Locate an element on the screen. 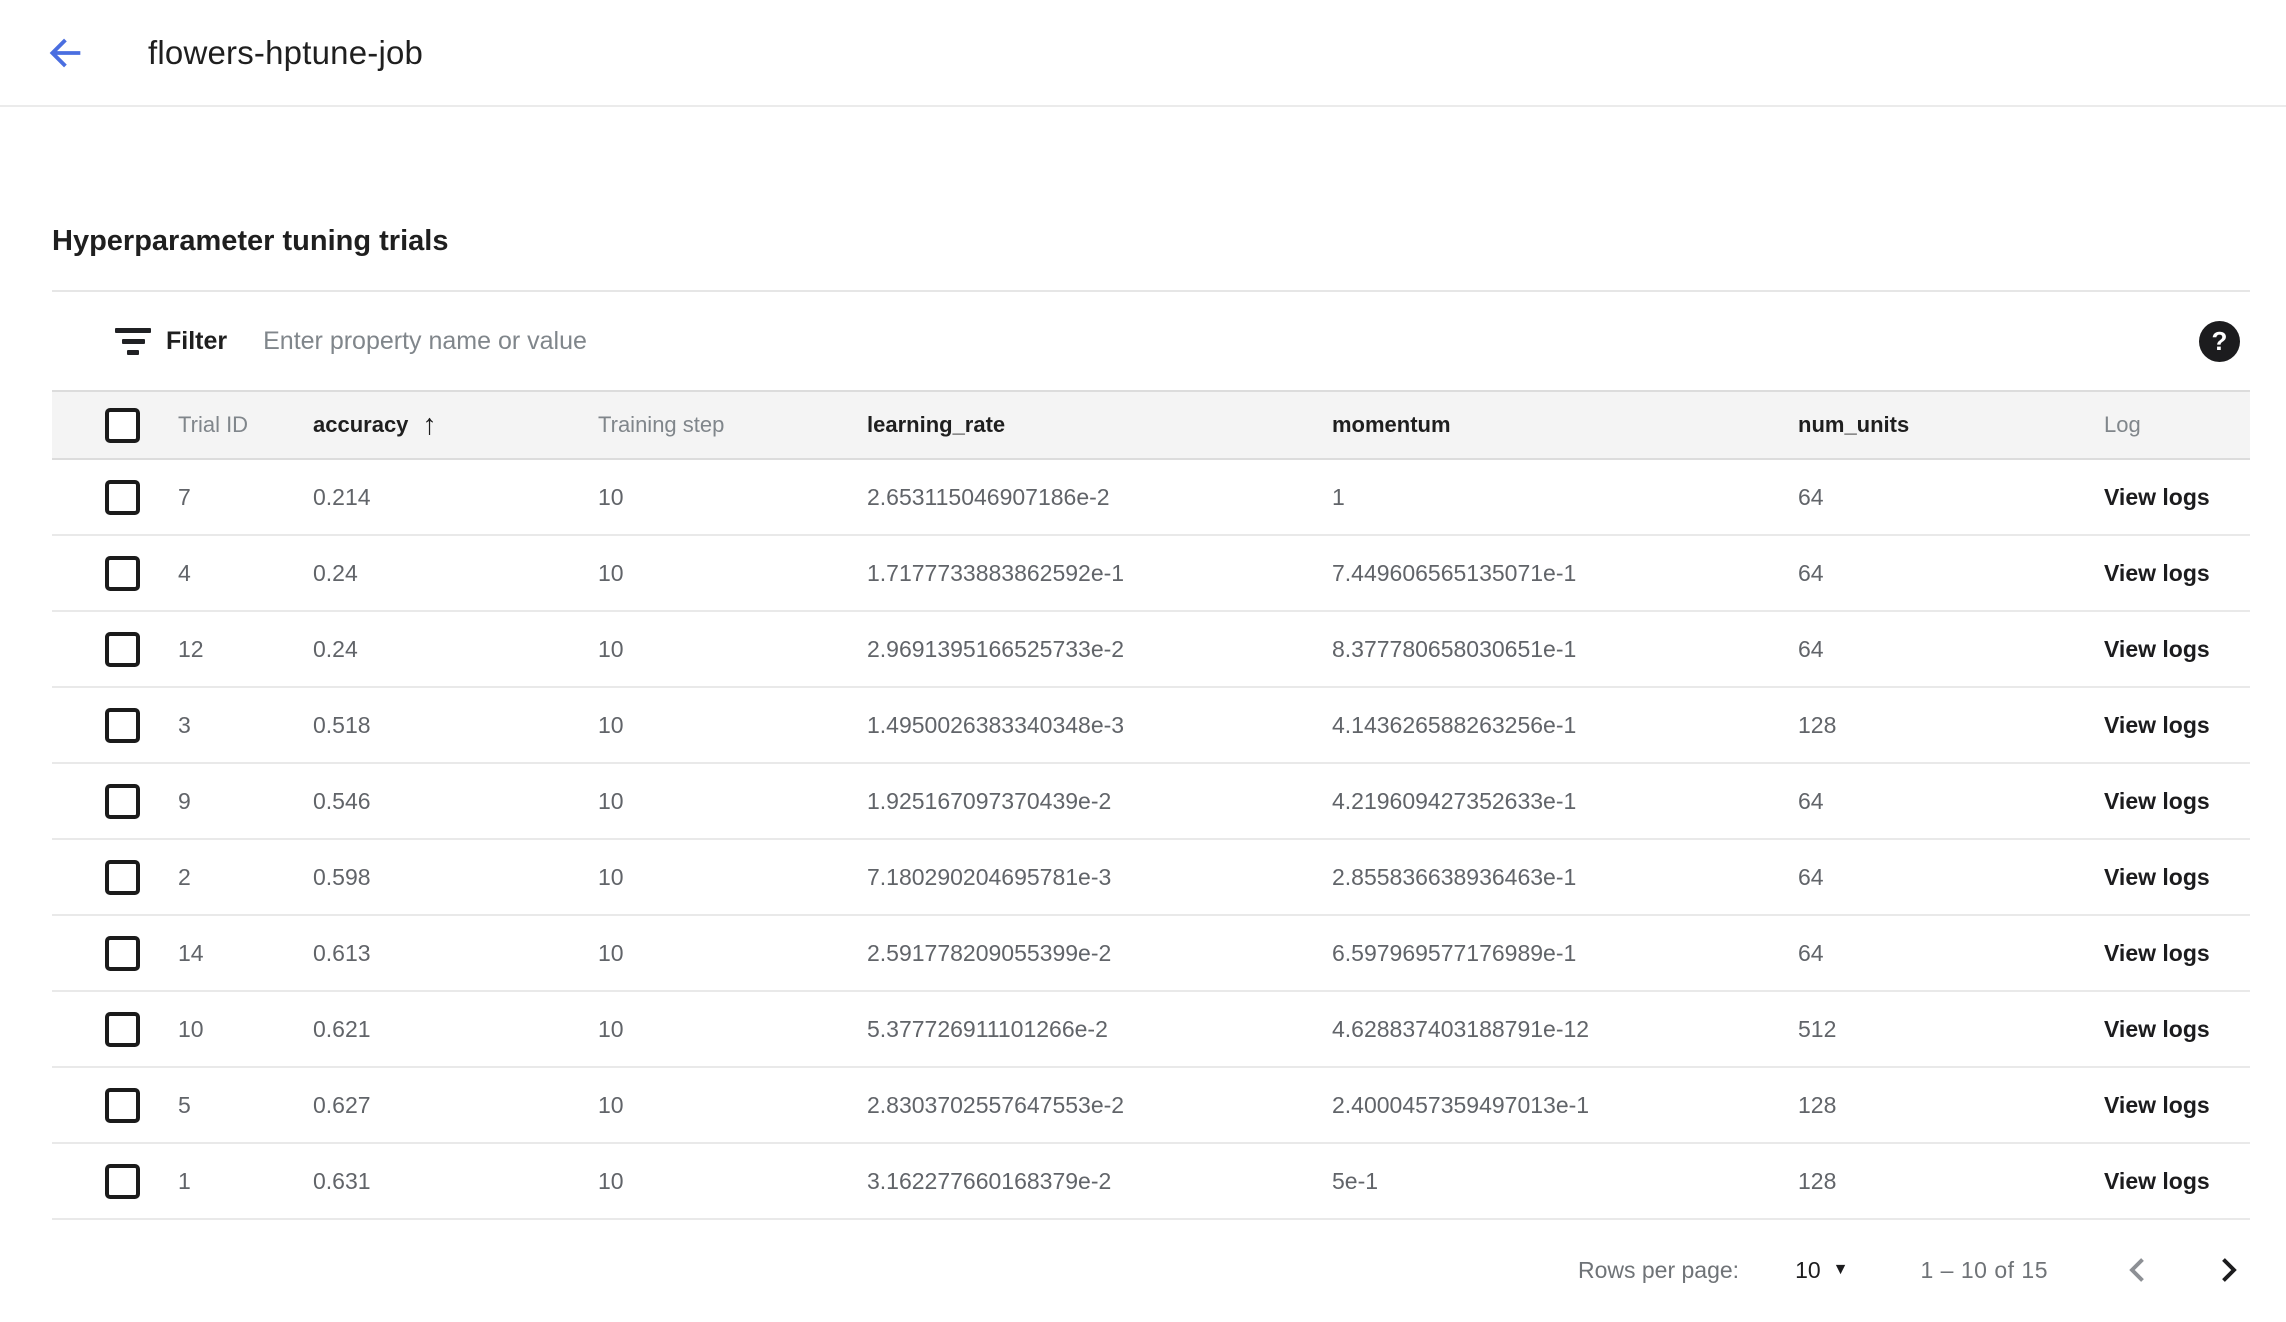 The height and width of the screenshot is (1322, 2286). cell-learning_rate: 3.162277660168379e-2 is located at coordinates (1083, 1181).